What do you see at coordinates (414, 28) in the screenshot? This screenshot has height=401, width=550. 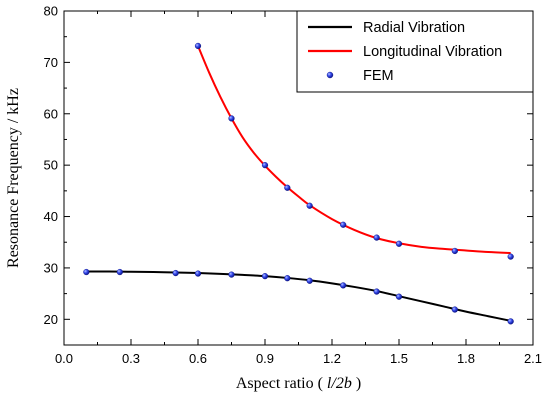 I see `legend-label-0: Radial Vibration` at bounding box center [414, 28].